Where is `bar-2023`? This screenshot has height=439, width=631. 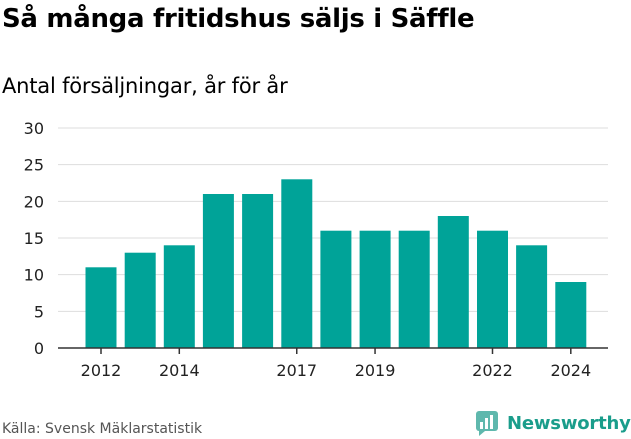
bar-2023 is located at coordinates (532, 296).